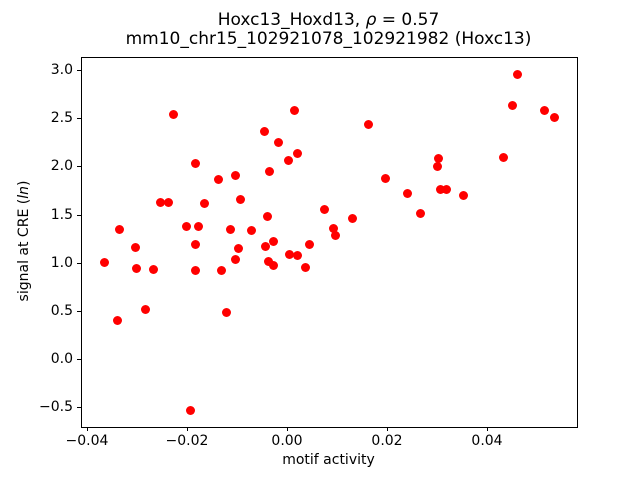 Image resolution: width=640 pixels, height=480 pixels. Describe the element at coordinates (87, 441) in the screenshot. I see `x-tick-label: −0.04` at that location.